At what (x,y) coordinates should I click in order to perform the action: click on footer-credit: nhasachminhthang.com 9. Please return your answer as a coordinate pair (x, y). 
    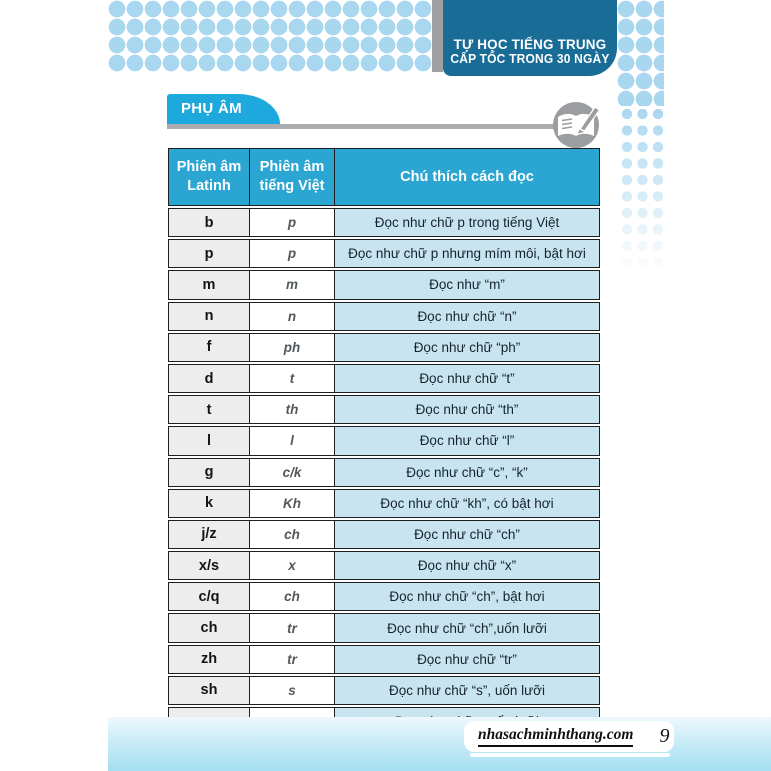
    Looking at the image, I should click on (569, 736).